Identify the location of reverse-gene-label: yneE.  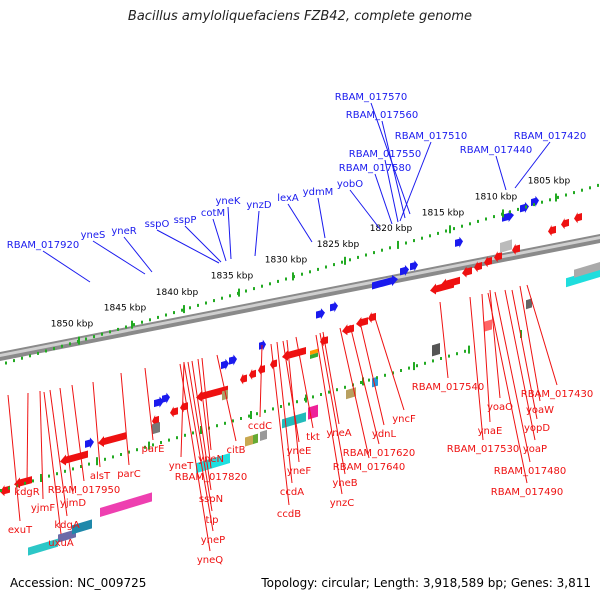
(299, 451).